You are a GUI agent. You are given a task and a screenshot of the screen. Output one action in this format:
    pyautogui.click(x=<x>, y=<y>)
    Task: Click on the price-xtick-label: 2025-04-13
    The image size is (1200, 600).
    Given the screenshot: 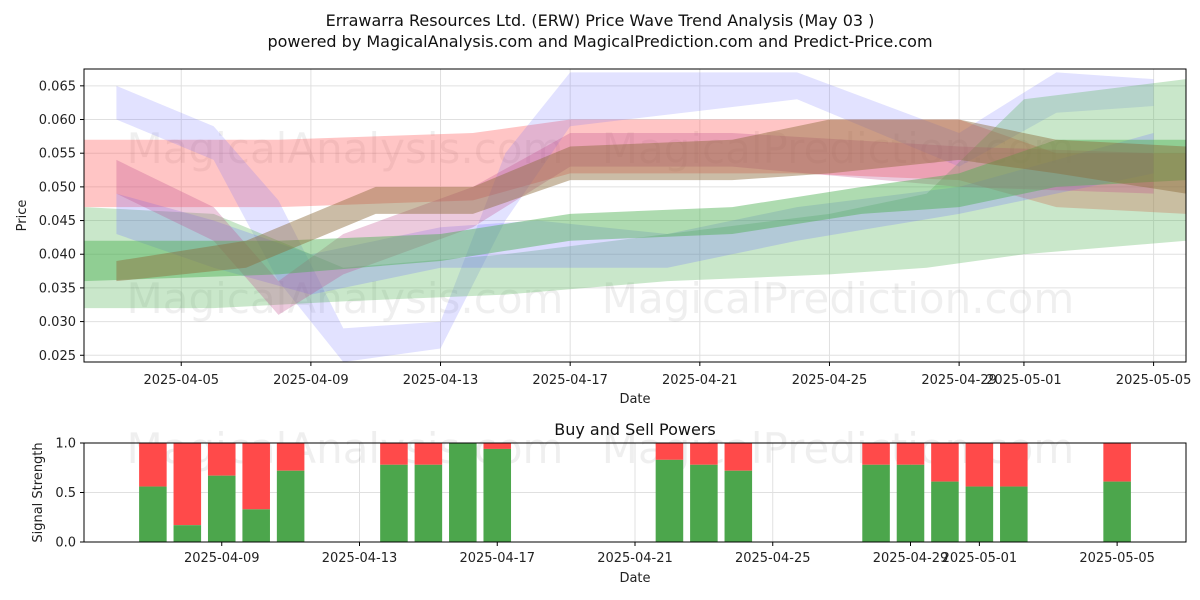 What is the action you would take?
    pyautogui.click(x=441, y=380)
    